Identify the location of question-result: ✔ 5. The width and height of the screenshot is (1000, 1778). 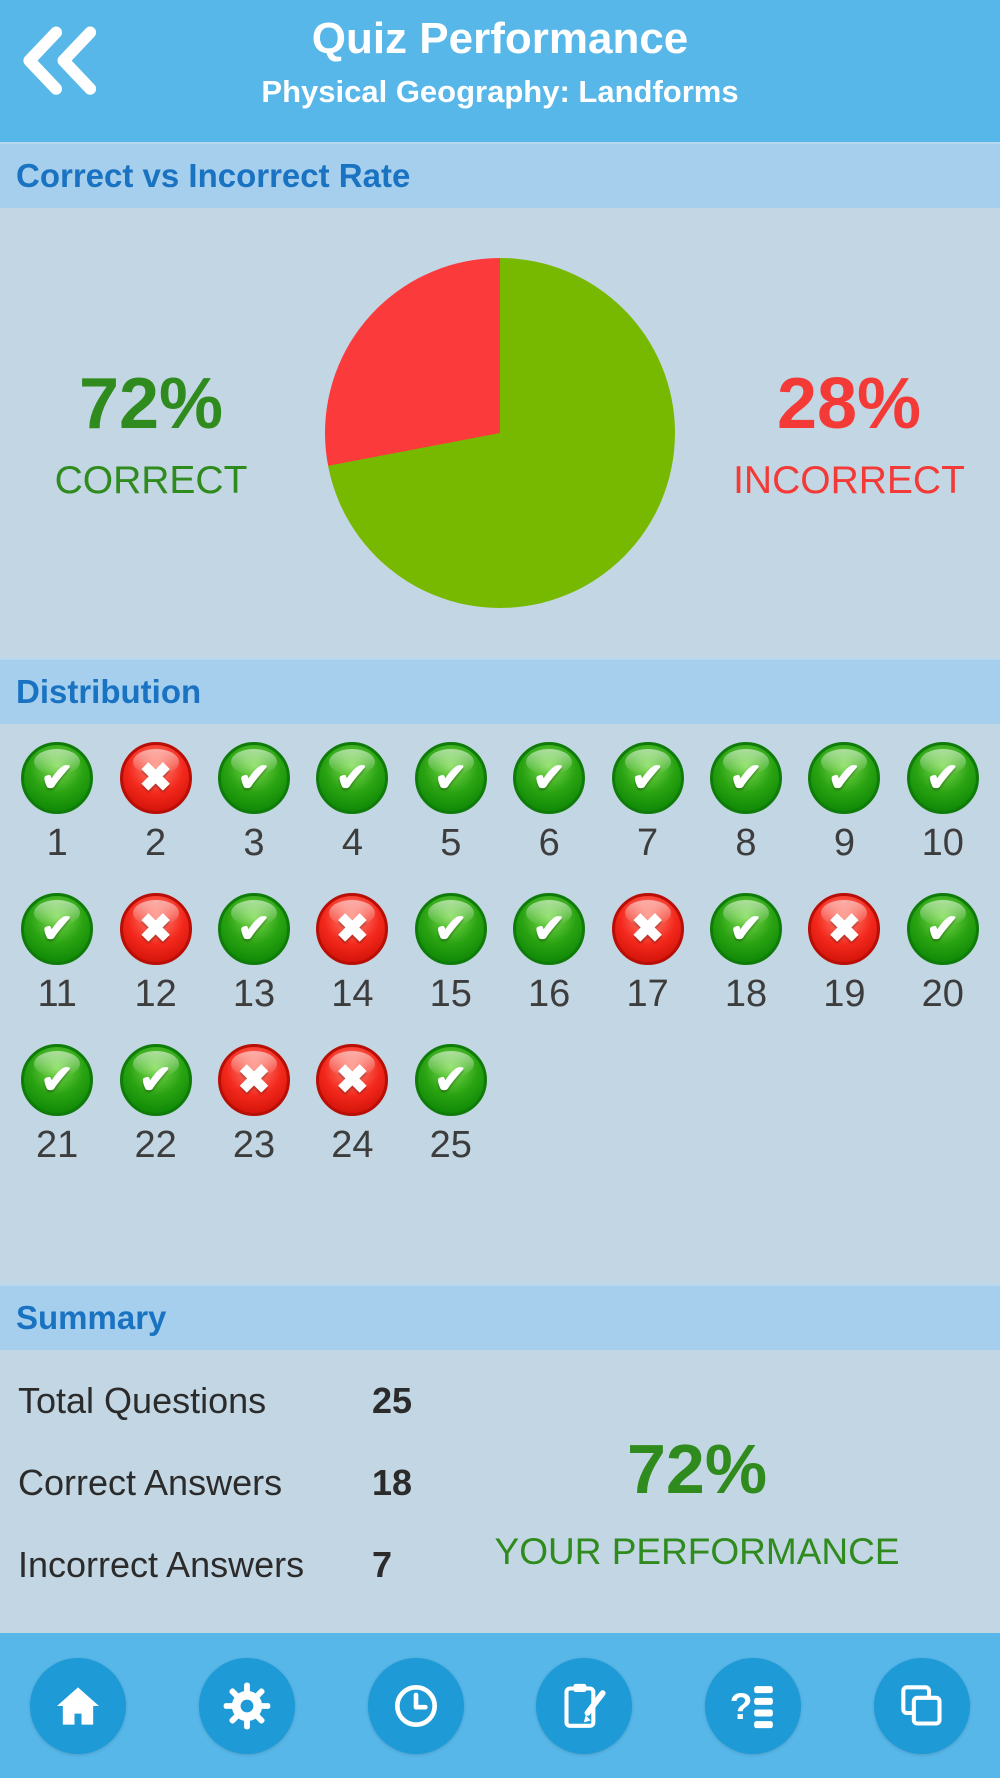
(450, 803).